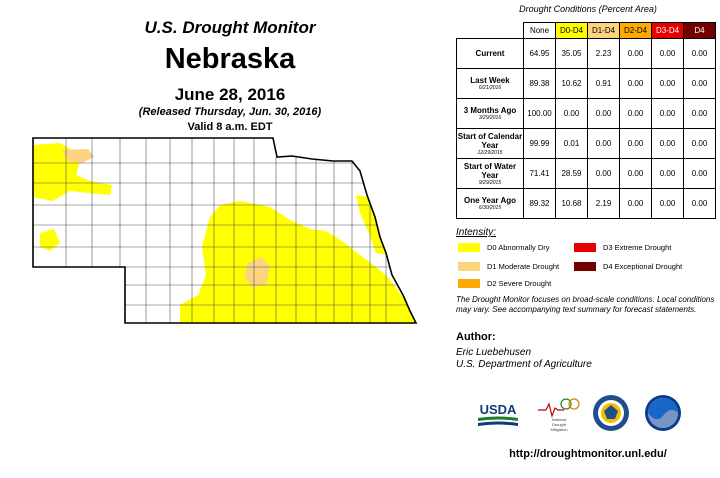  What do you see at coordinates (603, 83) in the screenshot?
I see `table-cell: 0.91` at bounding box center [603, 83].